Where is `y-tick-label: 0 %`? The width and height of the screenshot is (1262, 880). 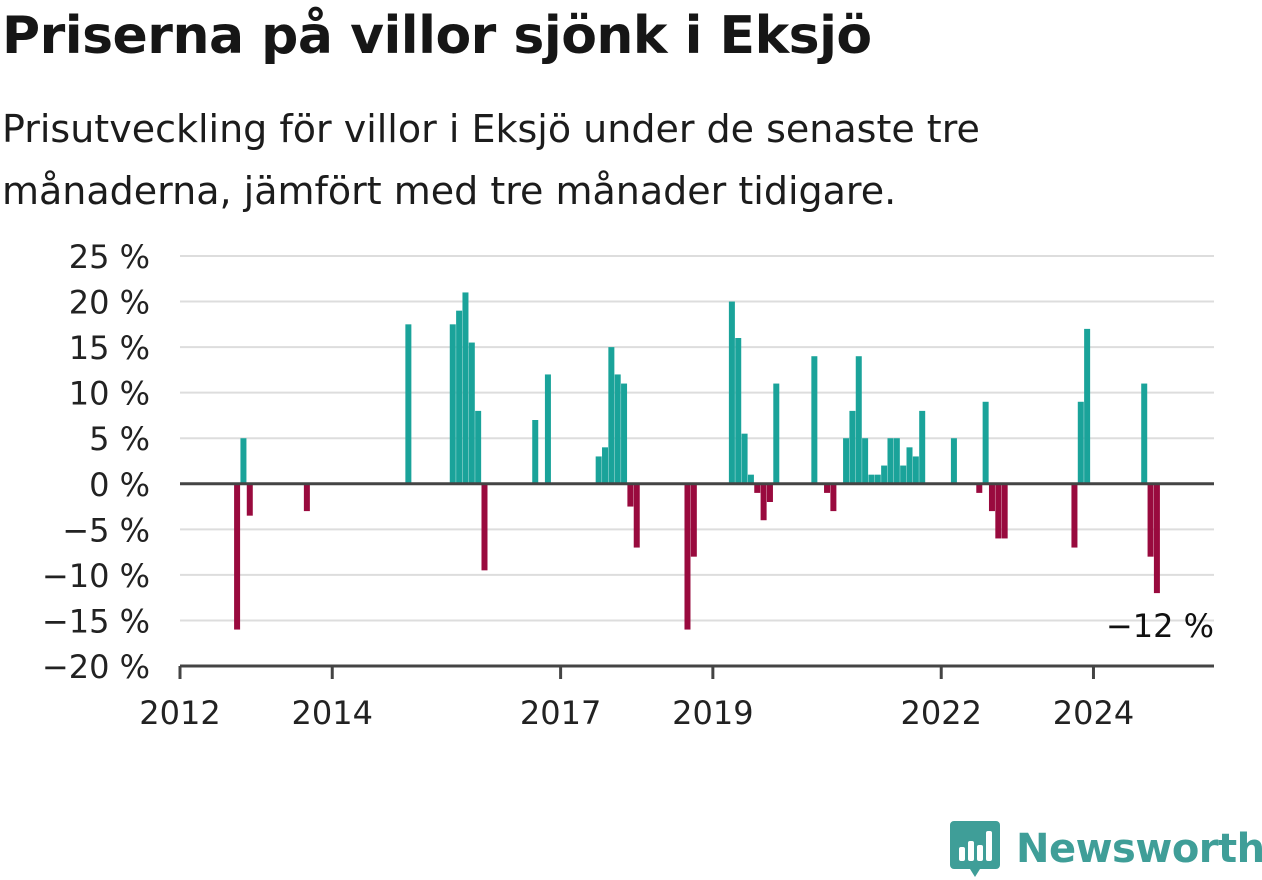
y-tick-label: 0 % is located at coordinates (119, 485).